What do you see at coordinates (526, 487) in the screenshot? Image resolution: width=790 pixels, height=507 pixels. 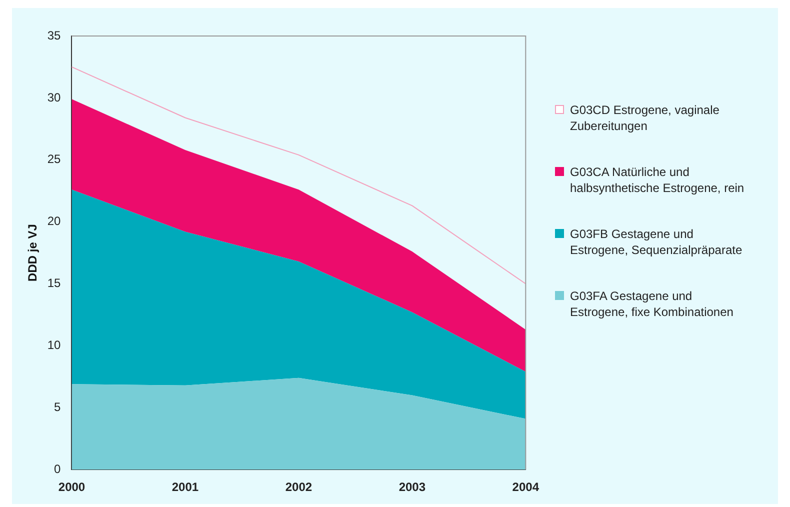 I see `x-tick-label: 2004` at bounding box center [526, 487].